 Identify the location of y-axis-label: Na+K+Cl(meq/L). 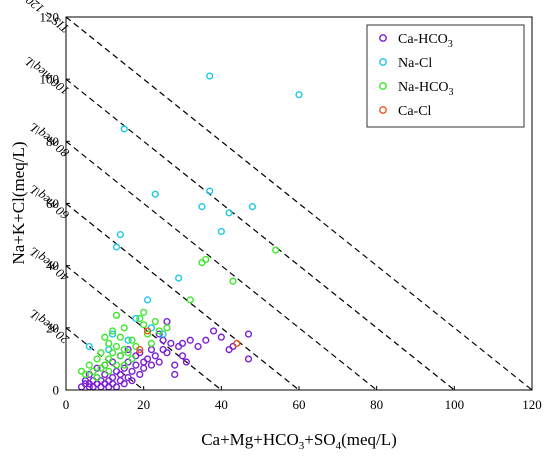
(18, 202).